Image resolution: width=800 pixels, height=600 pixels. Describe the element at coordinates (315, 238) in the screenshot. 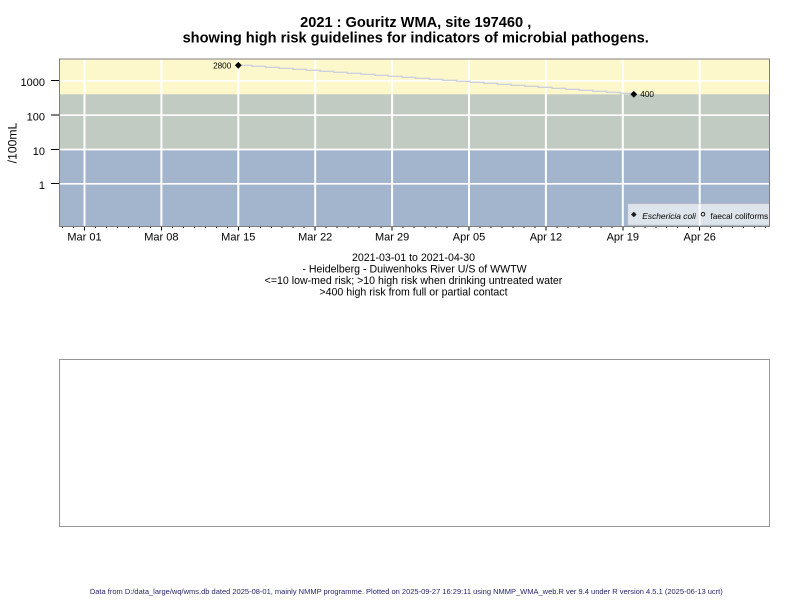

I see `svg-text: Mar 22` at that location.